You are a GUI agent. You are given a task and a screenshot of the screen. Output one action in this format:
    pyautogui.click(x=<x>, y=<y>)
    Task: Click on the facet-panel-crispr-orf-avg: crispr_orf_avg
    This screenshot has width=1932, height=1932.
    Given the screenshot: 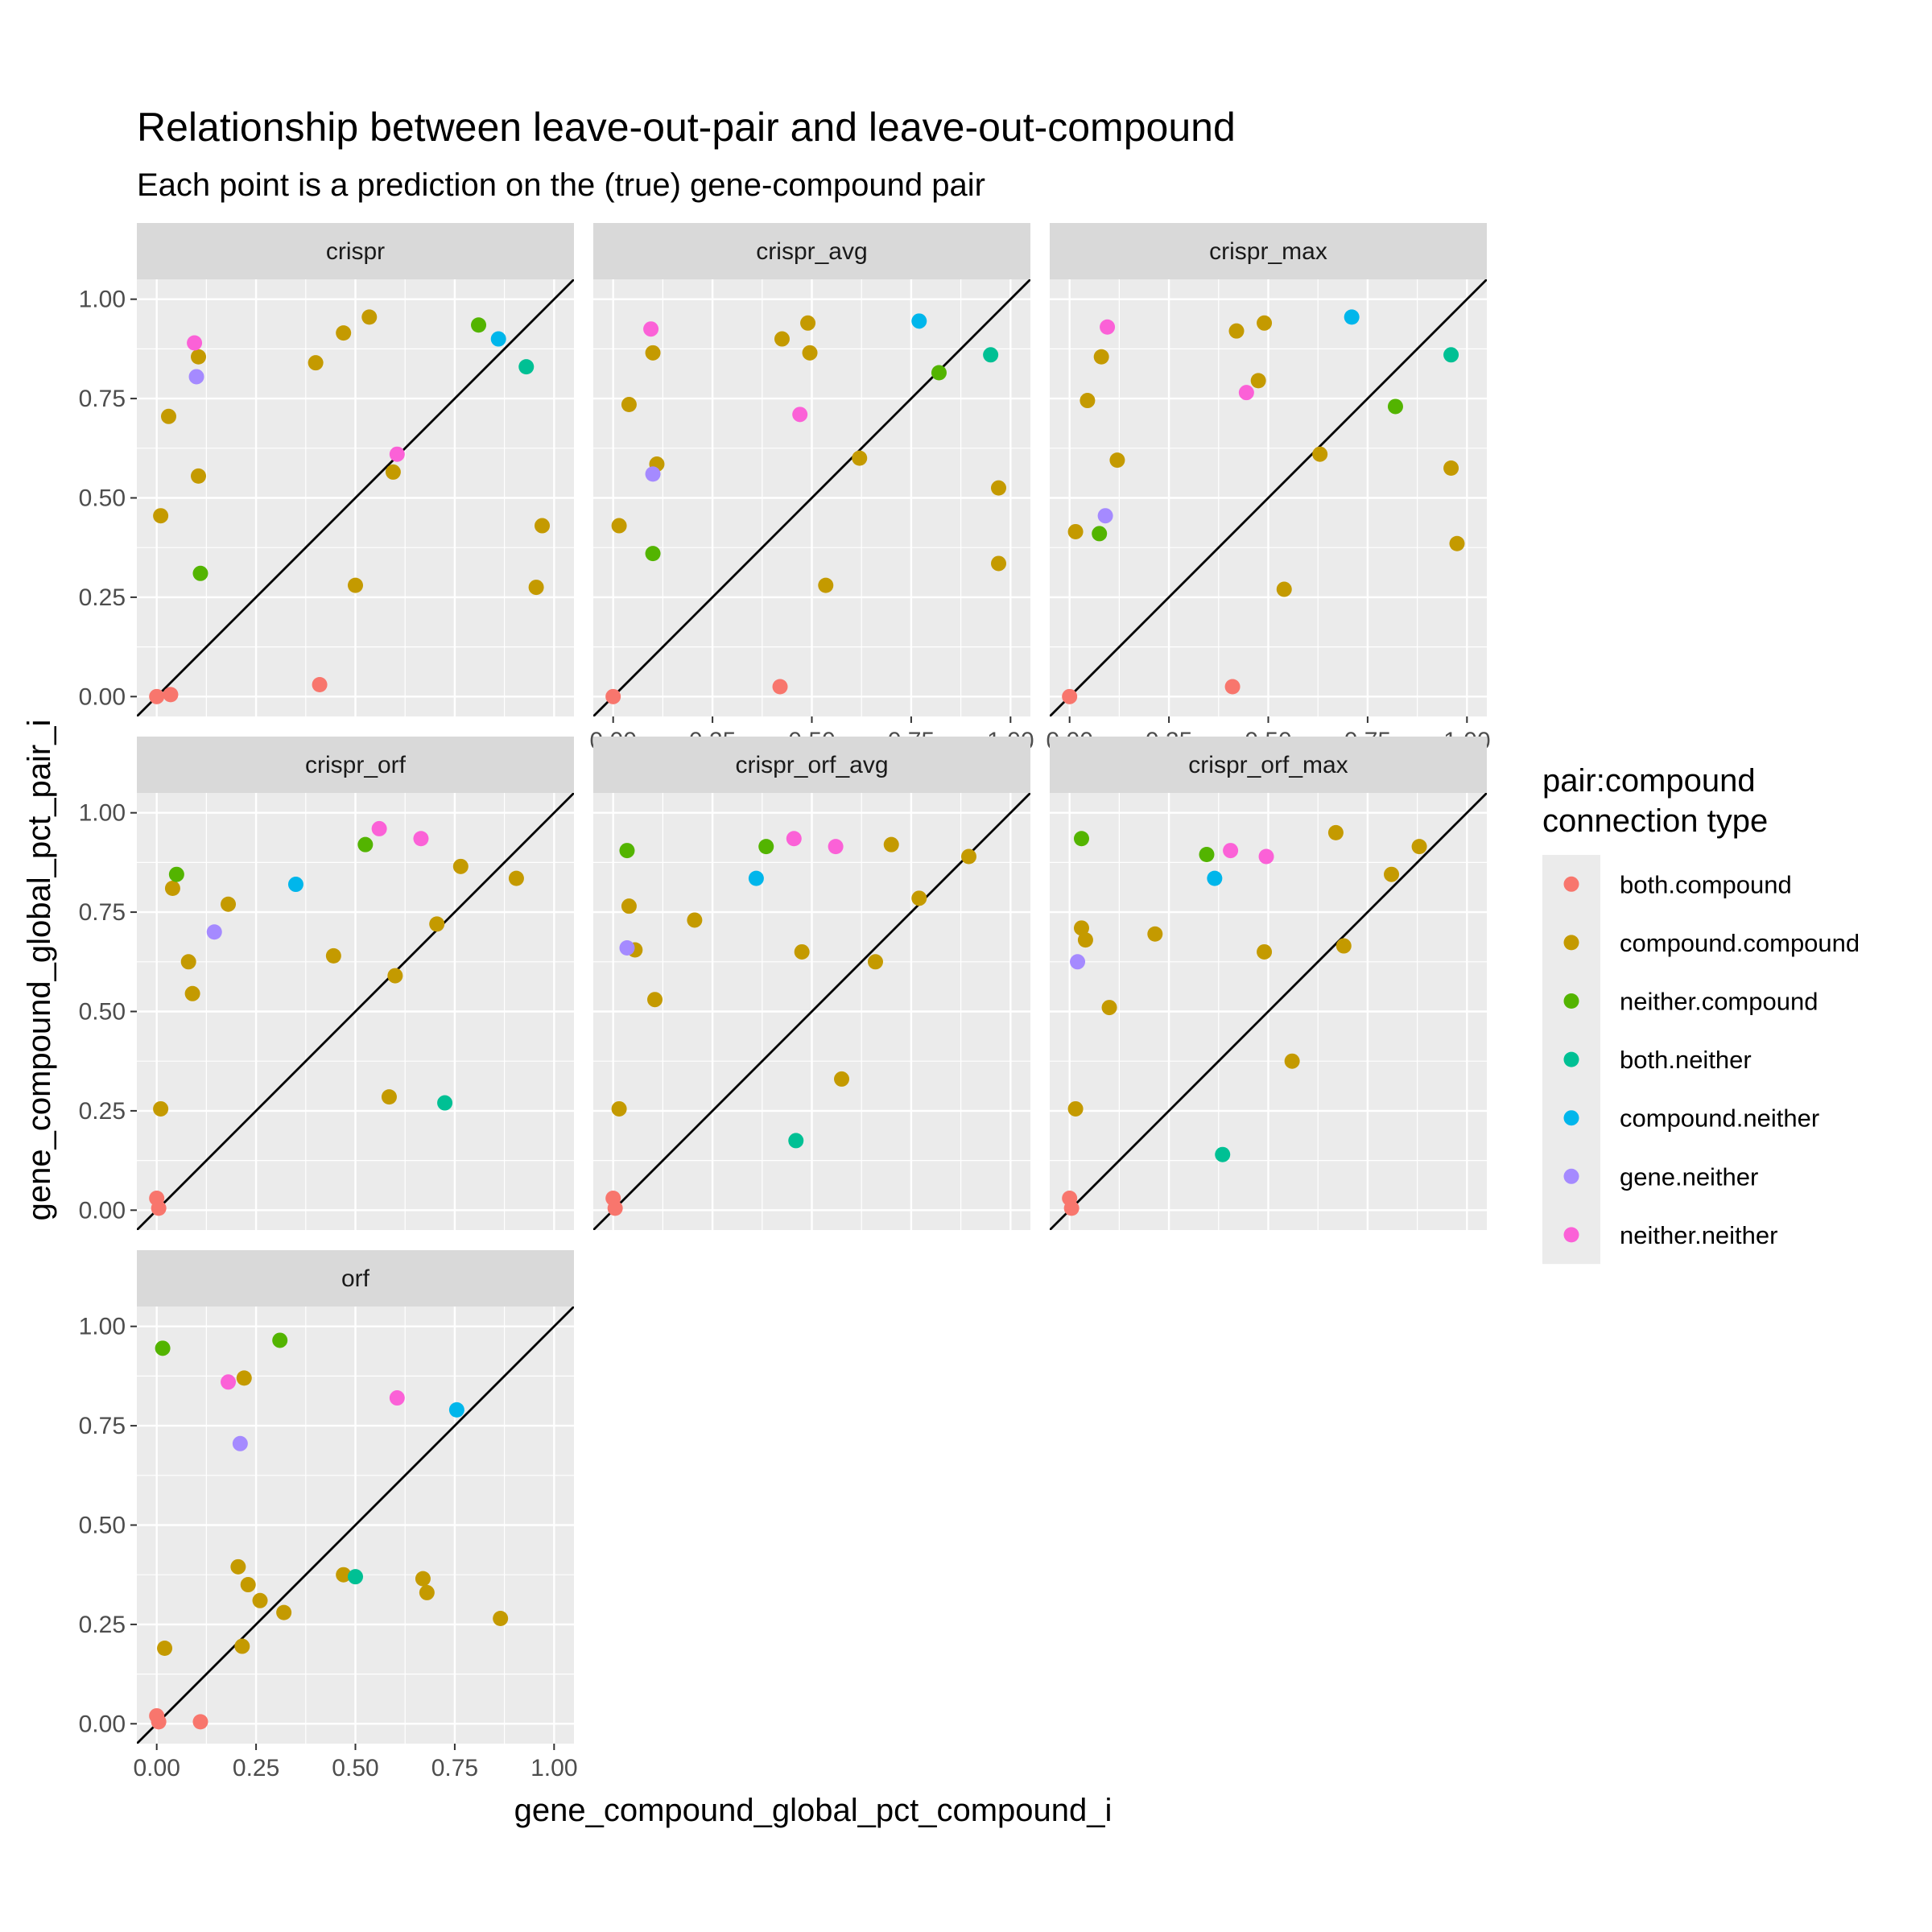 What is the action you would take?
    pyautogui.click(x=811, y=983)
    